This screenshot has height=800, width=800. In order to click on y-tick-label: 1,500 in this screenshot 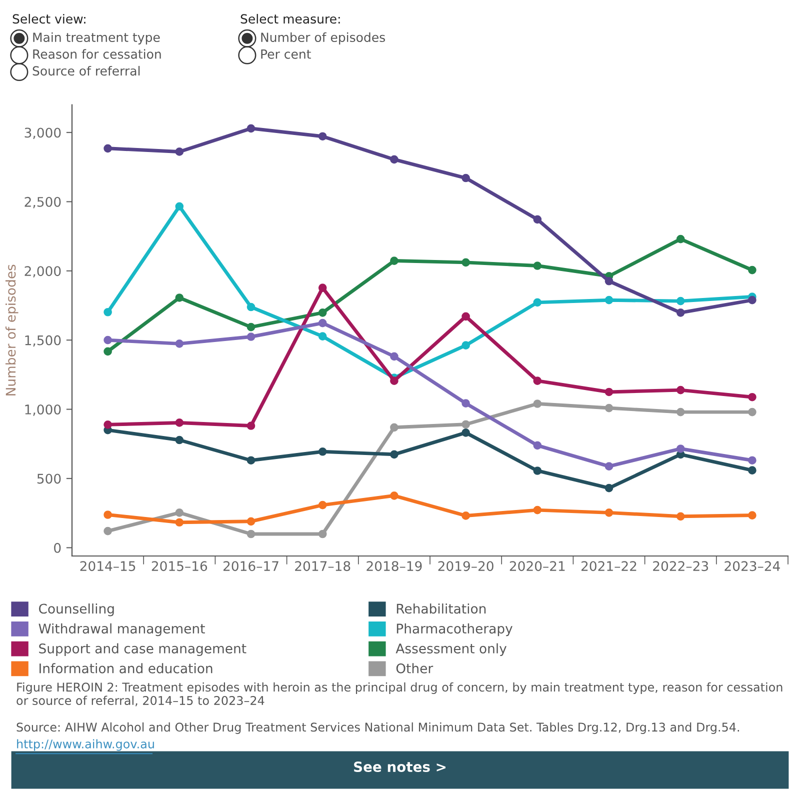, I will do `click(43, 341)`.